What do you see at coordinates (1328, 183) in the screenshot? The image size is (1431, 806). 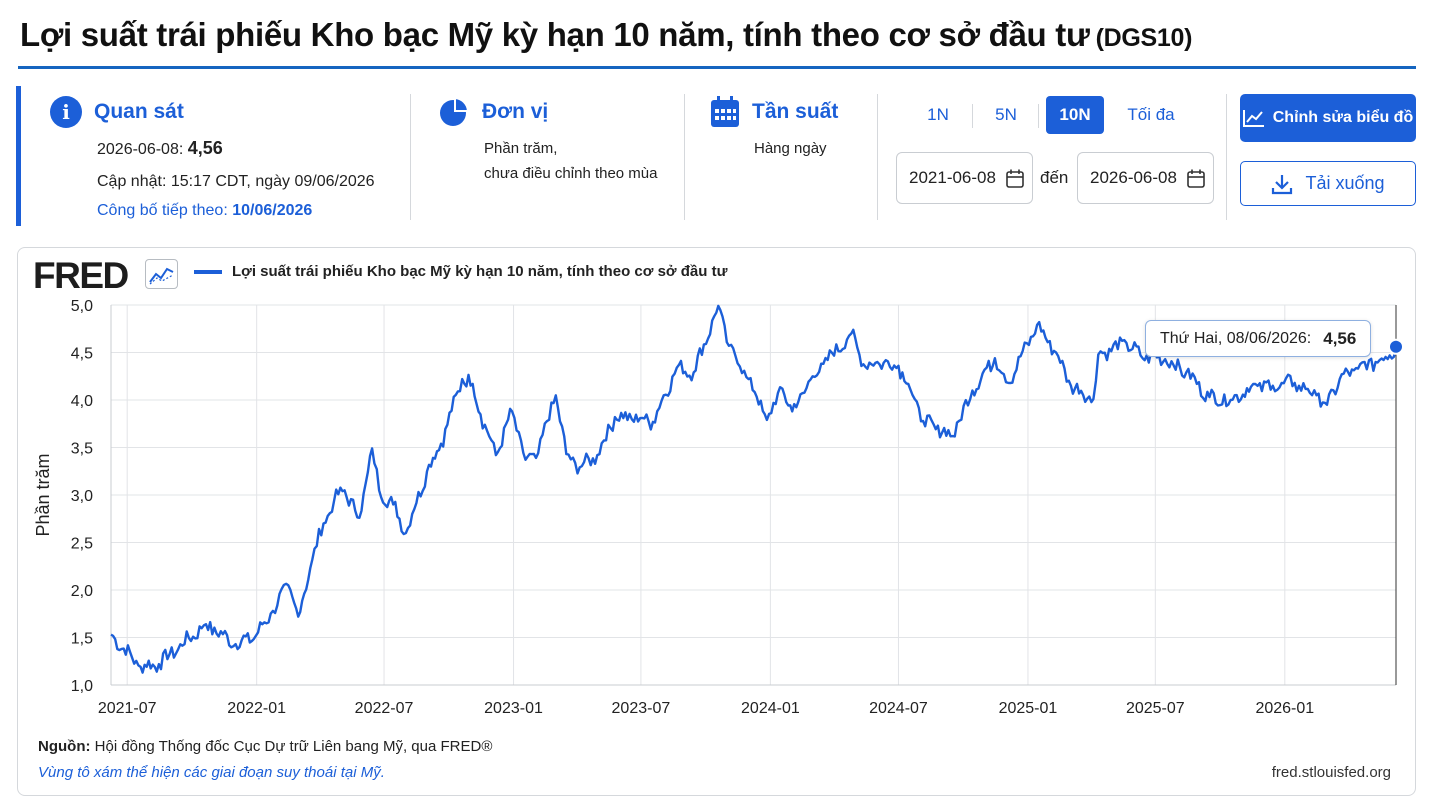 I see `download-button: Tải xuống` at bounding box center [1328, 183].